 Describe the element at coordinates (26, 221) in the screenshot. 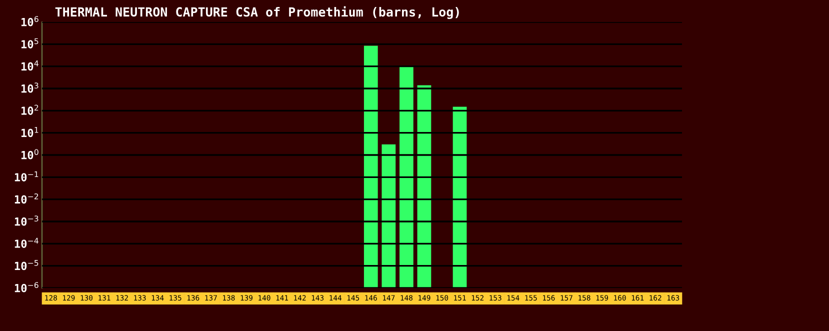

I see `y-tick-label: 10$^{−3}$` at that location.